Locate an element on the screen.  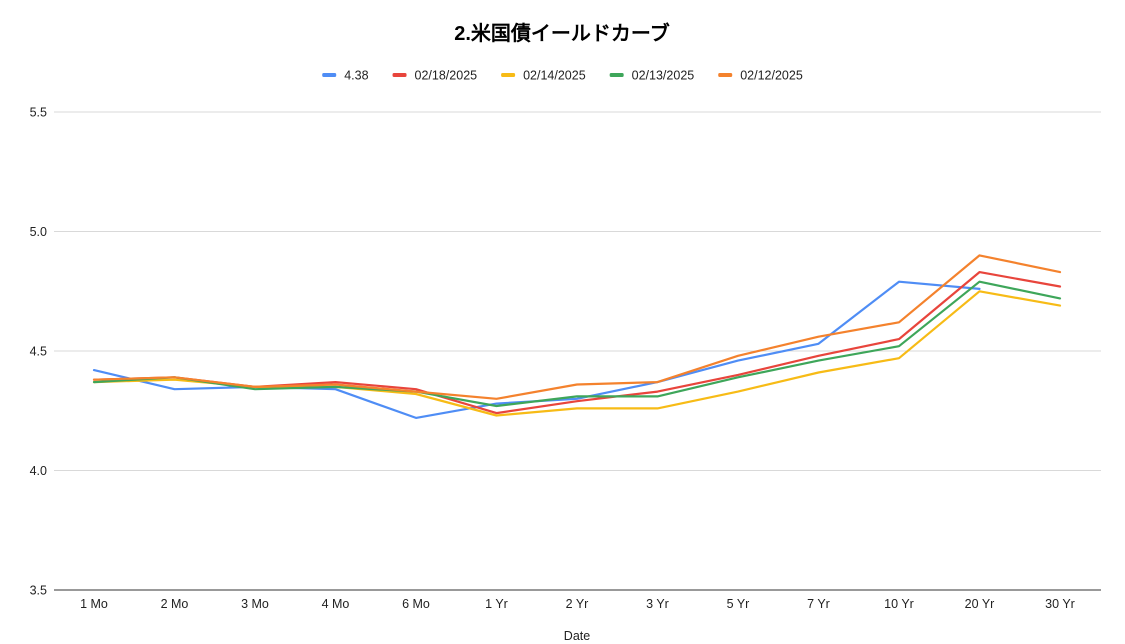
legend-item: 02/18/2025 is located at coordinates (435, 76).